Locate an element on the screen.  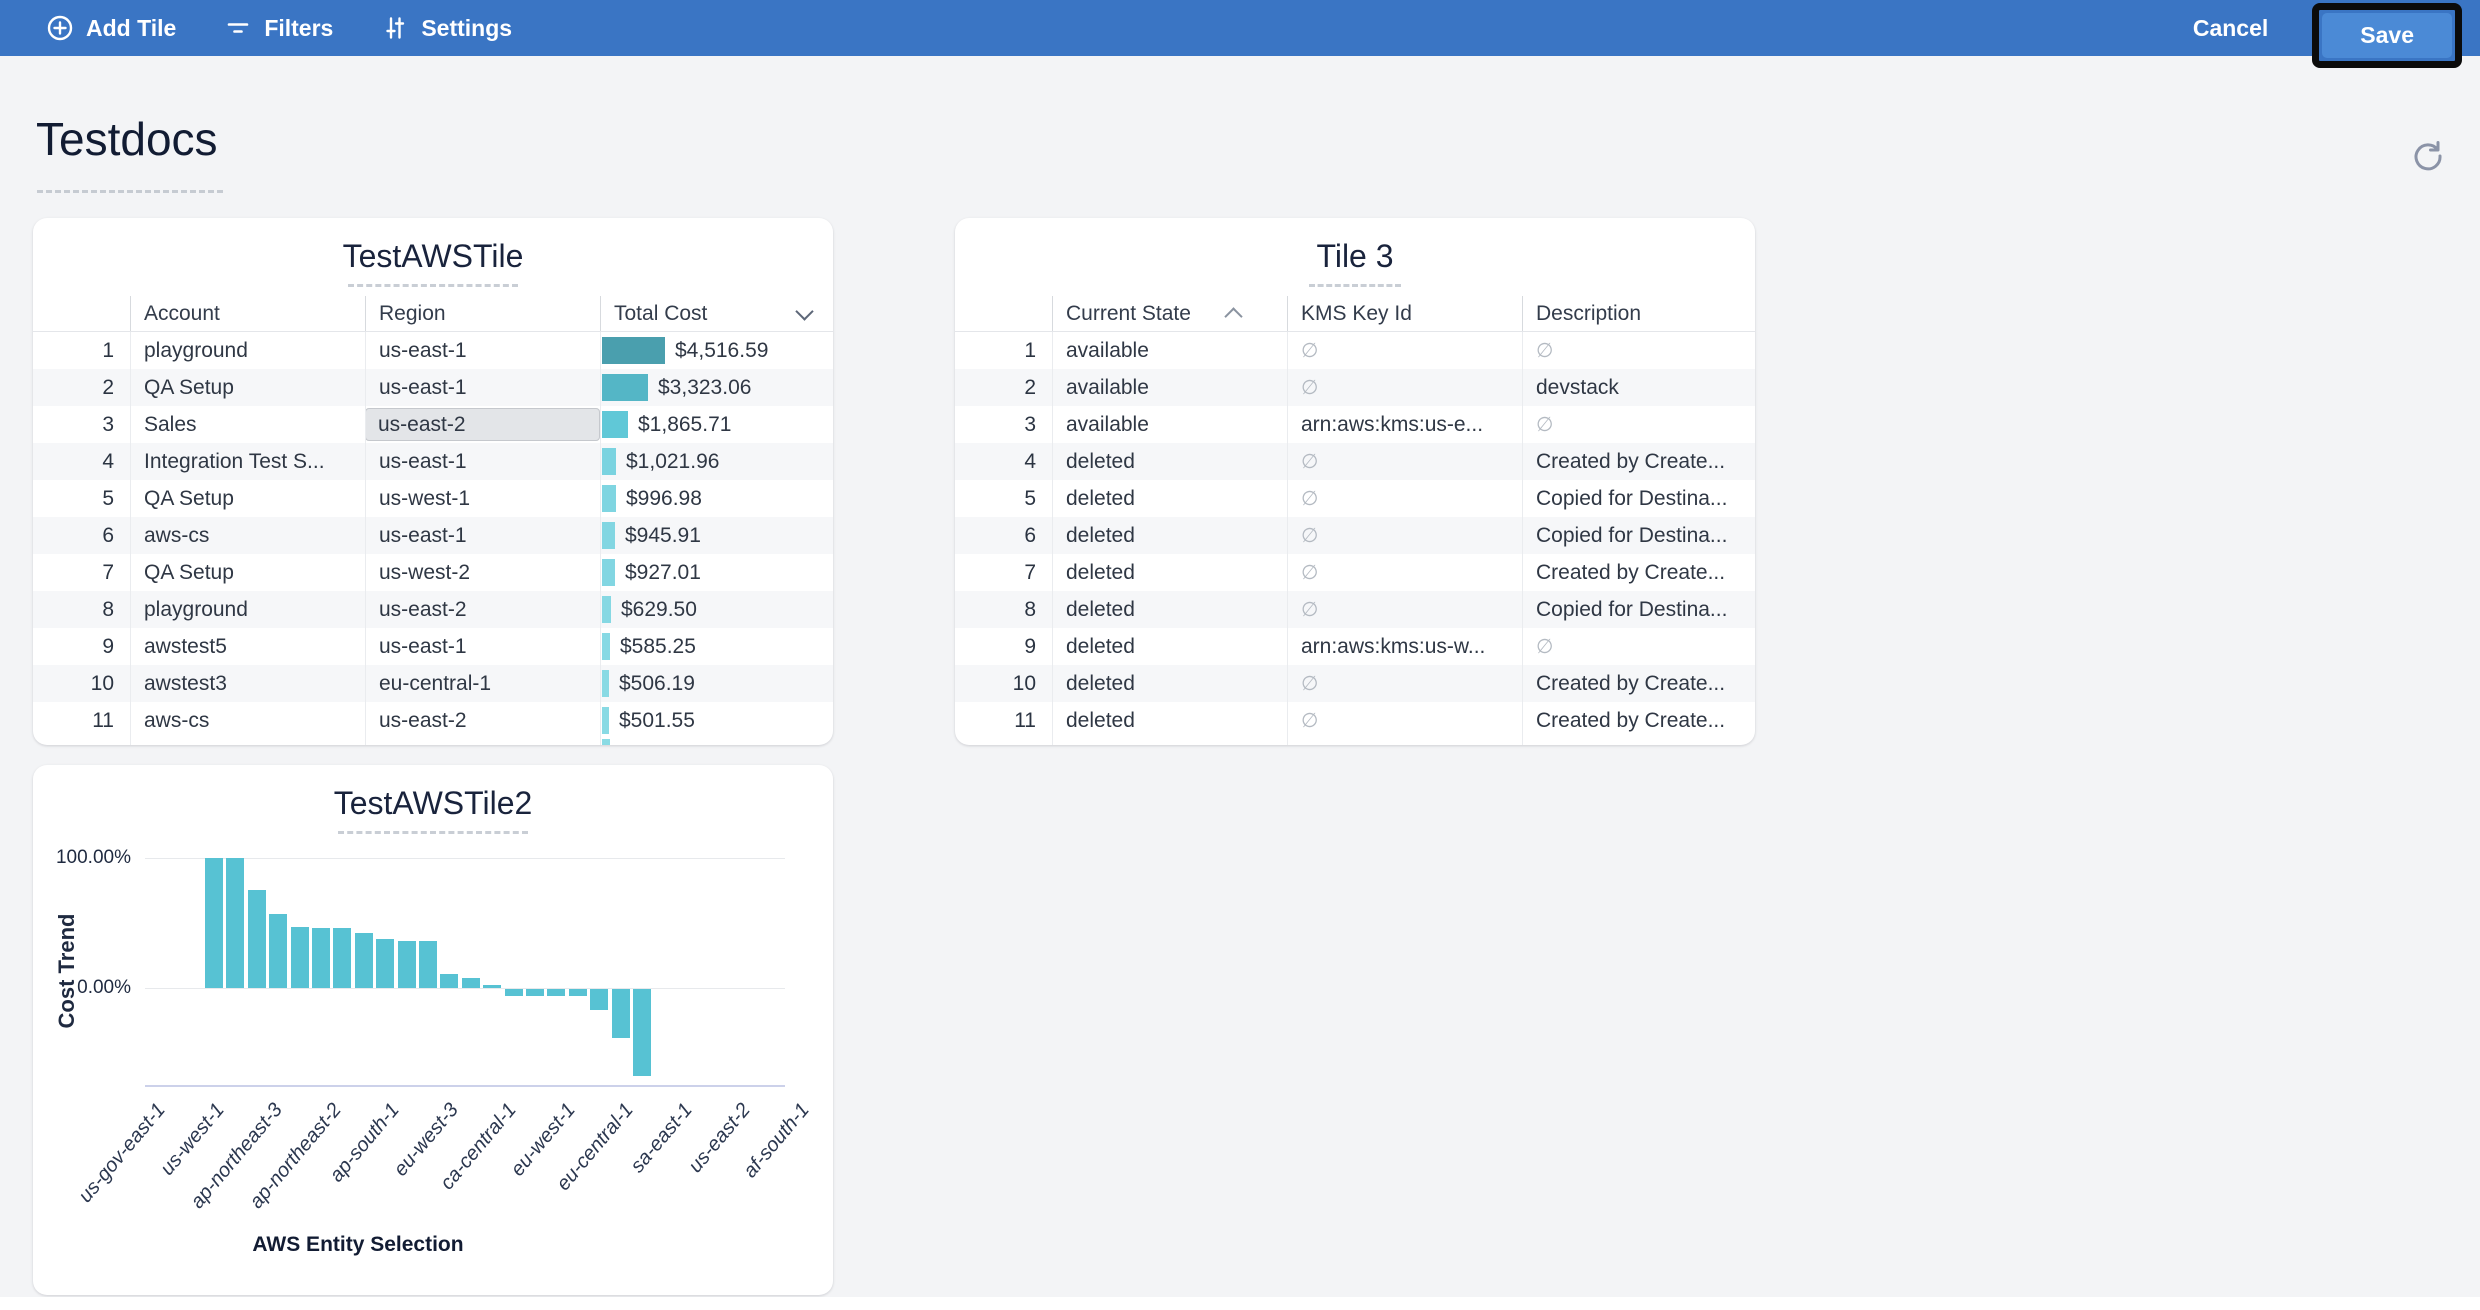
save-button-highlight: Save is located at coordinates (2387, 35).